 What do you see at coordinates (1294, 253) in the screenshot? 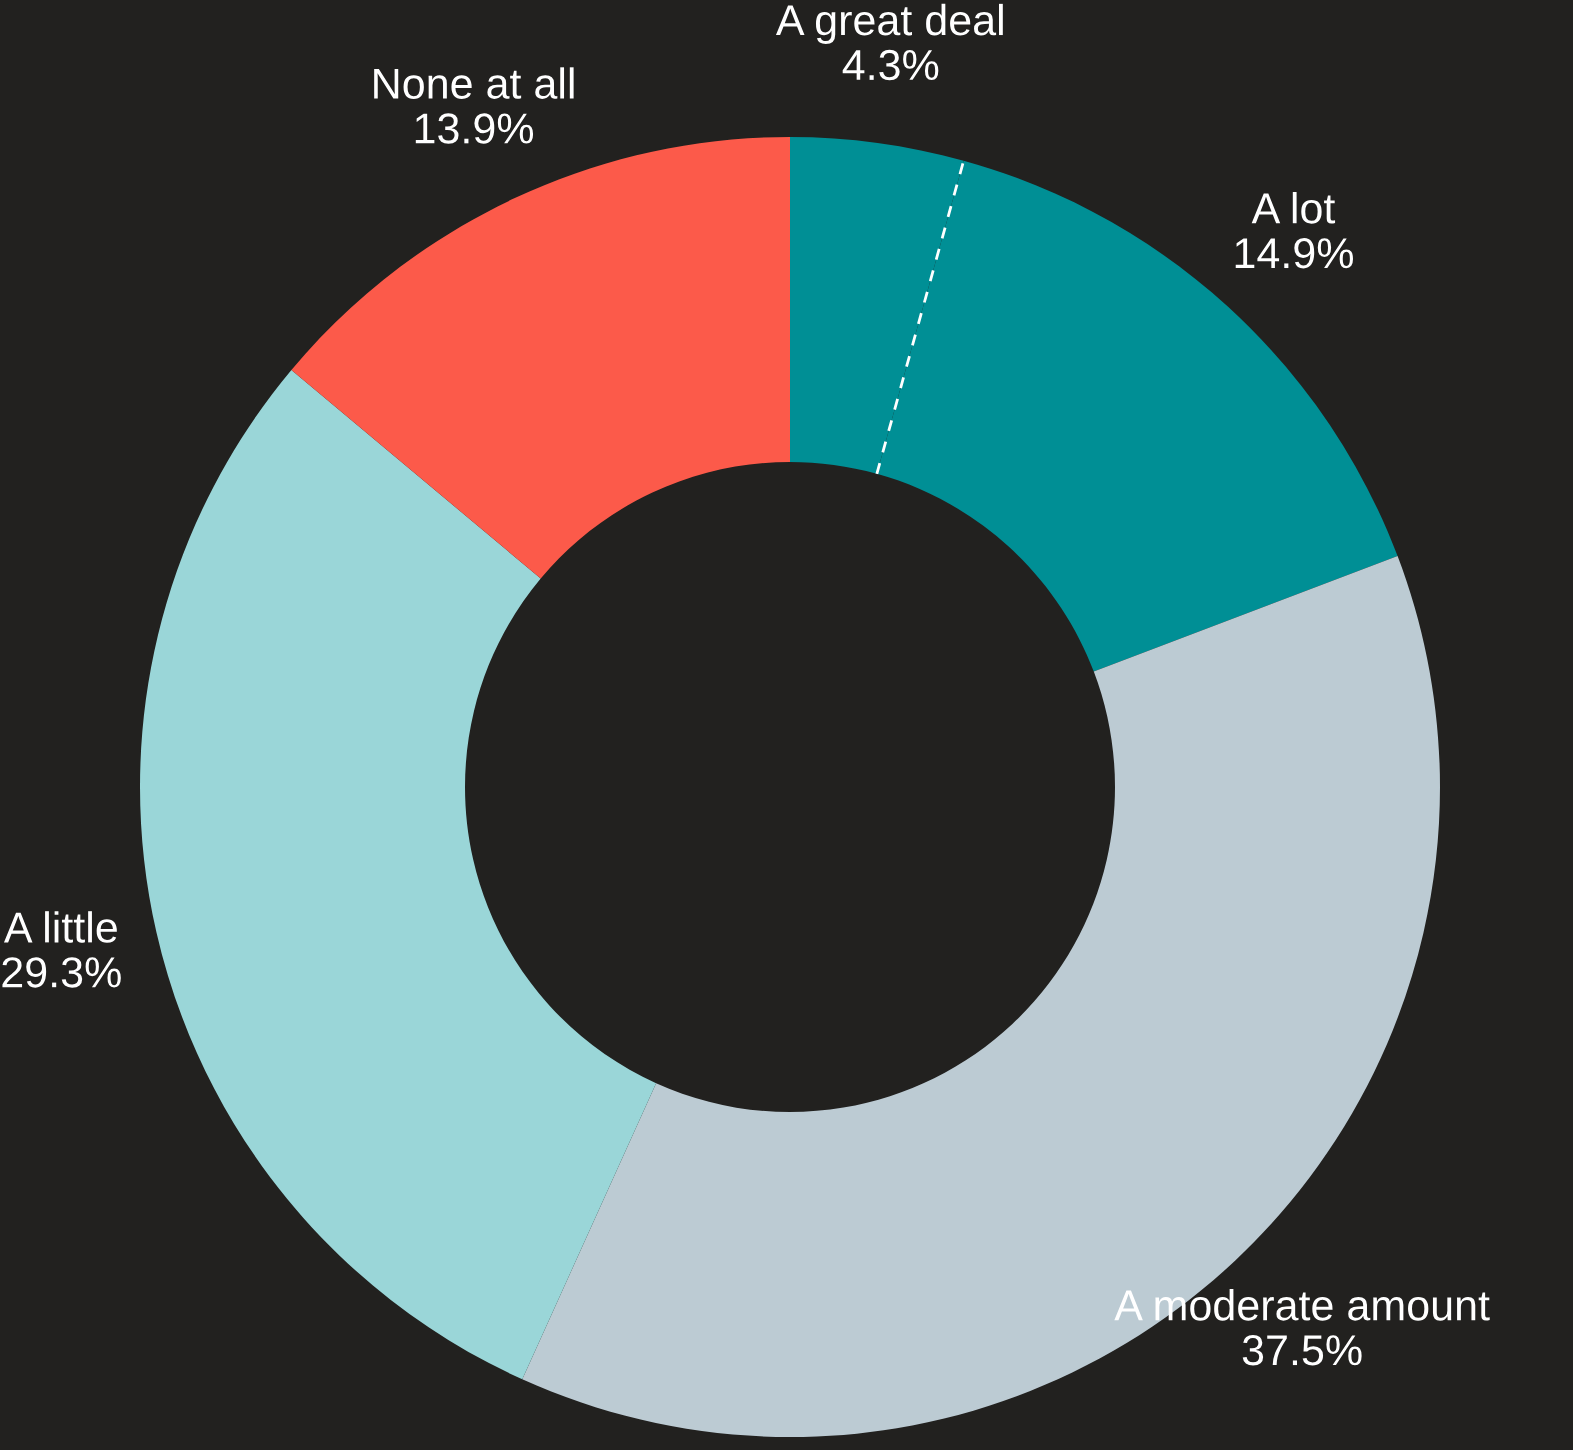
I see `data-label: 14.9%` at bounding box center [1294, 253].